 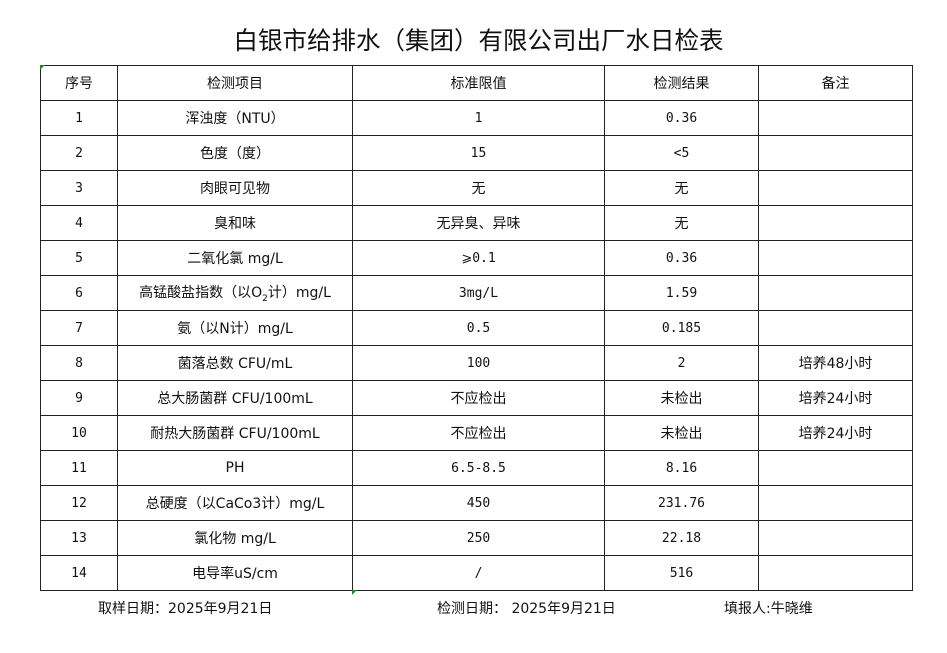 I want to click on header-no: 序号, so click(x=79, y=83).